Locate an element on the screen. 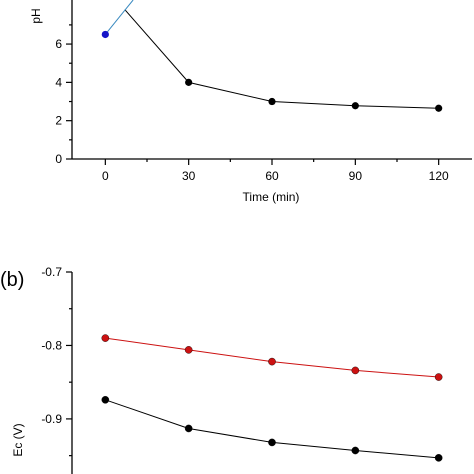 The width and height of the screenshot is (474, 474). panel-label-b: (b) is located at coordinates (12, 280).